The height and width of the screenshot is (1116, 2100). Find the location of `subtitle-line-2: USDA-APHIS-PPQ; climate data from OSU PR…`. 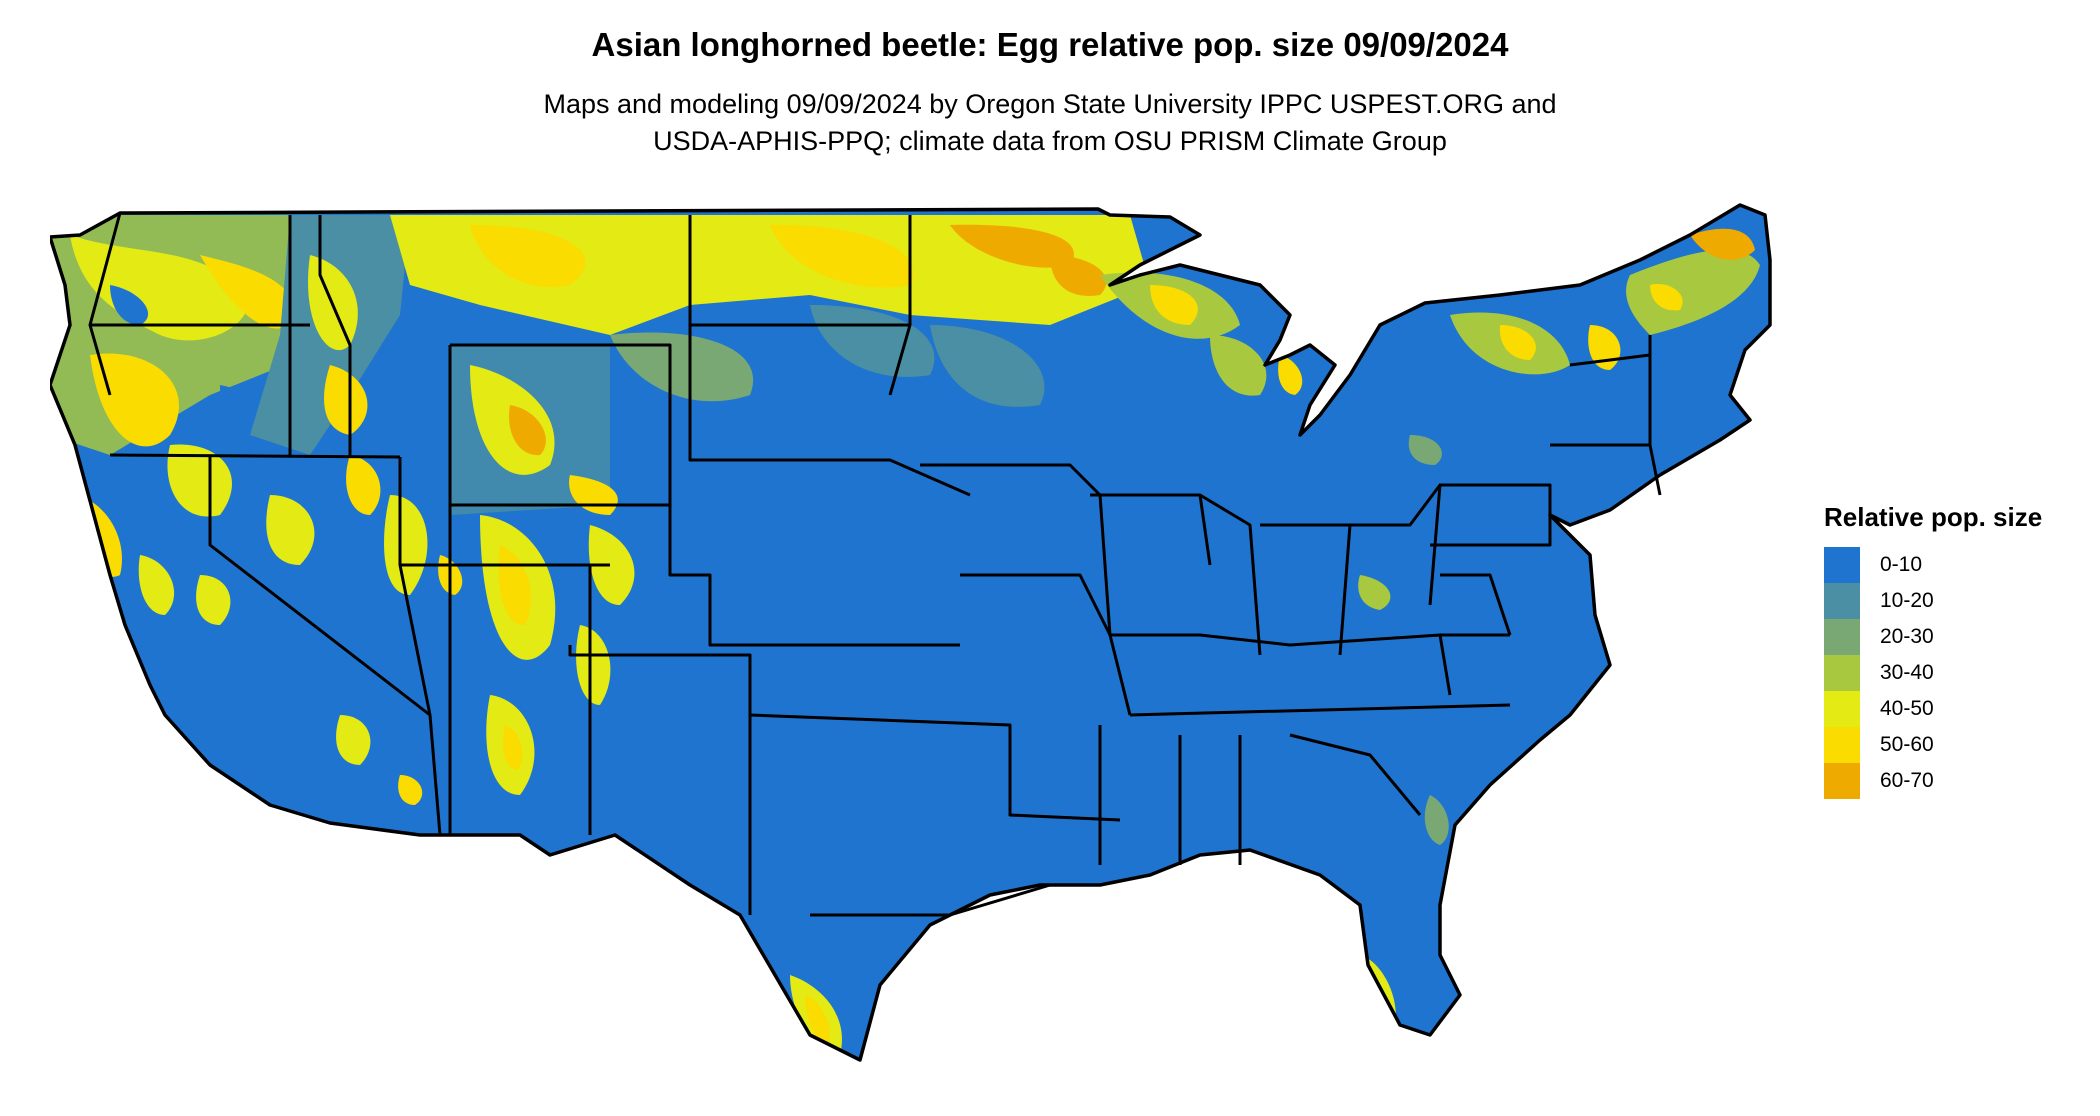

subtitle-line-2: USDA-APHIS-PPQ; climate data from OSU PR… is located at coordinates (1050, 141).